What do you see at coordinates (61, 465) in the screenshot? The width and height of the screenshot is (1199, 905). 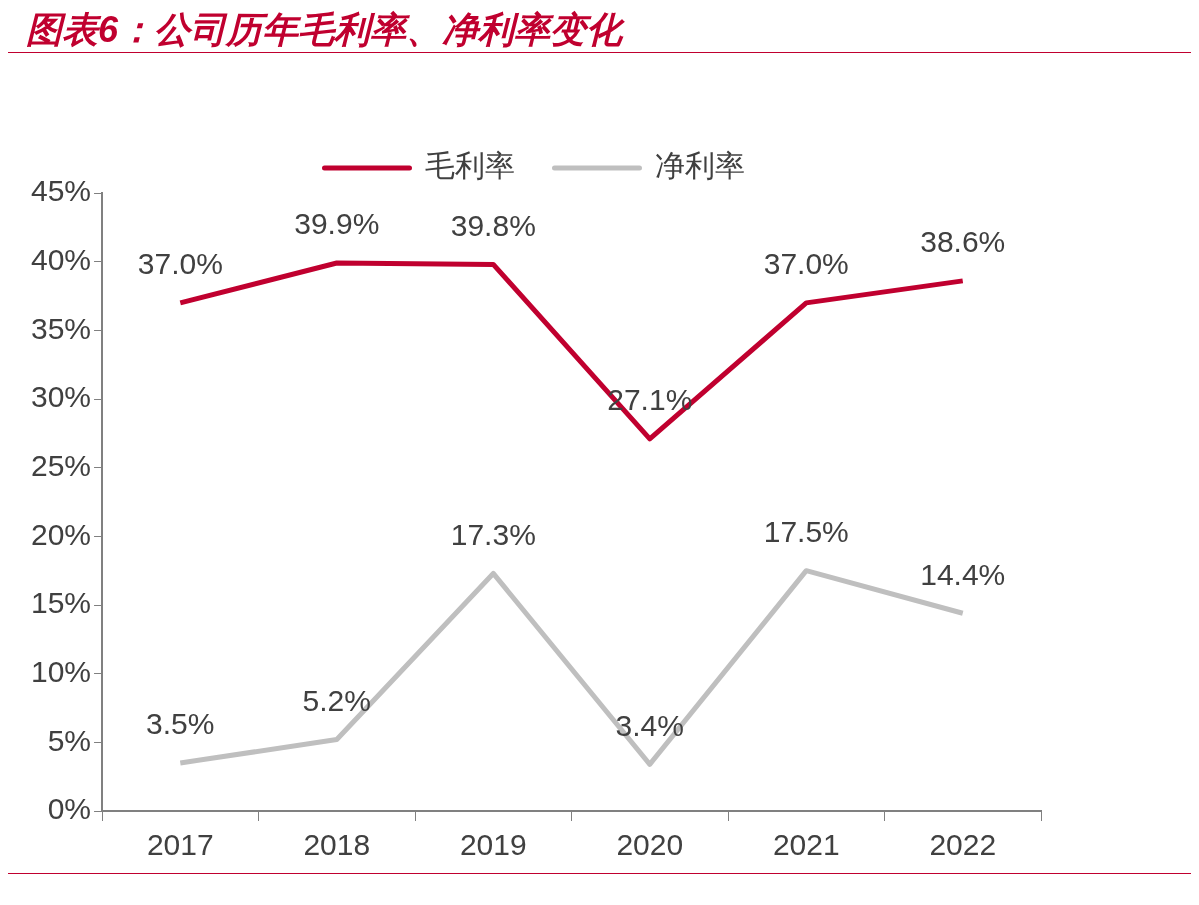 I see `y-tick-label: 25%` at bounding box center [61, 465].